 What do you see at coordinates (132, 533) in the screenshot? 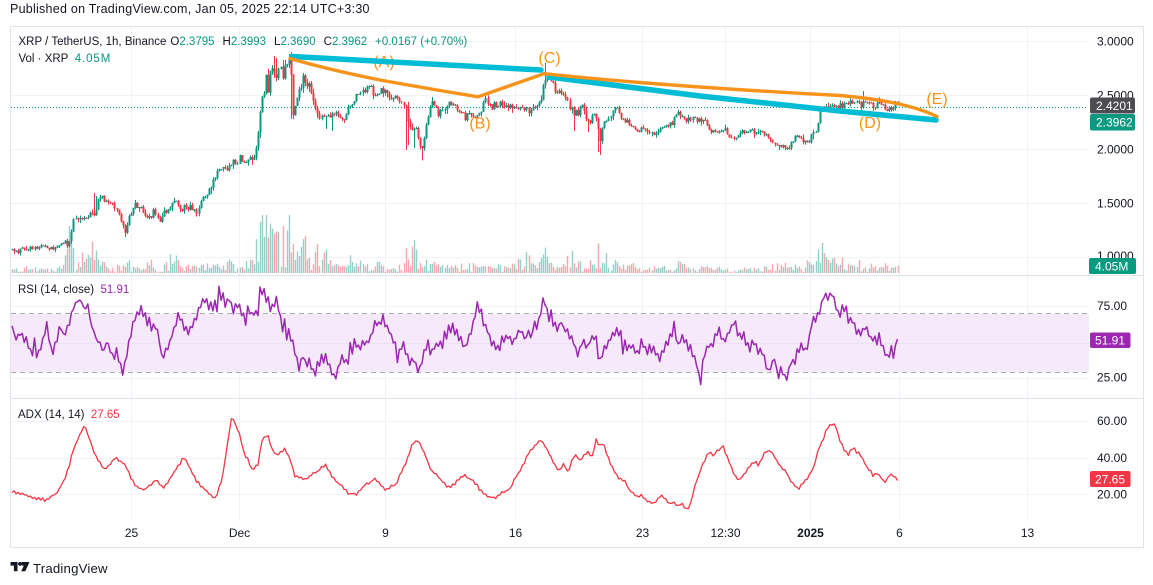
I see `svg-text: 25` at bounding box center [132, 533].